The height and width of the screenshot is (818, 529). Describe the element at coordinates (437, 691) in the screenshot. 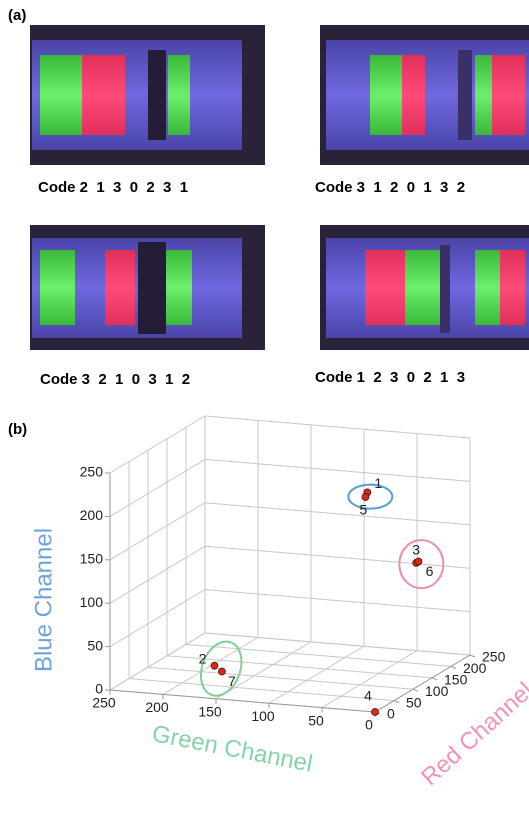

I see `y-tick-label: 100` at that location.